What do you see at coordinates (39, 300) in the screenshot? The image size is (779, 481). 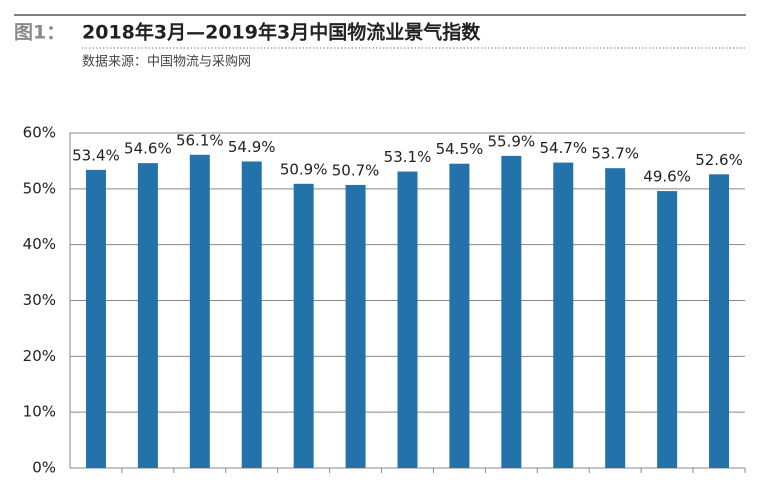 I see `y-tick-label: 30%` at bounding box center [39, 300].